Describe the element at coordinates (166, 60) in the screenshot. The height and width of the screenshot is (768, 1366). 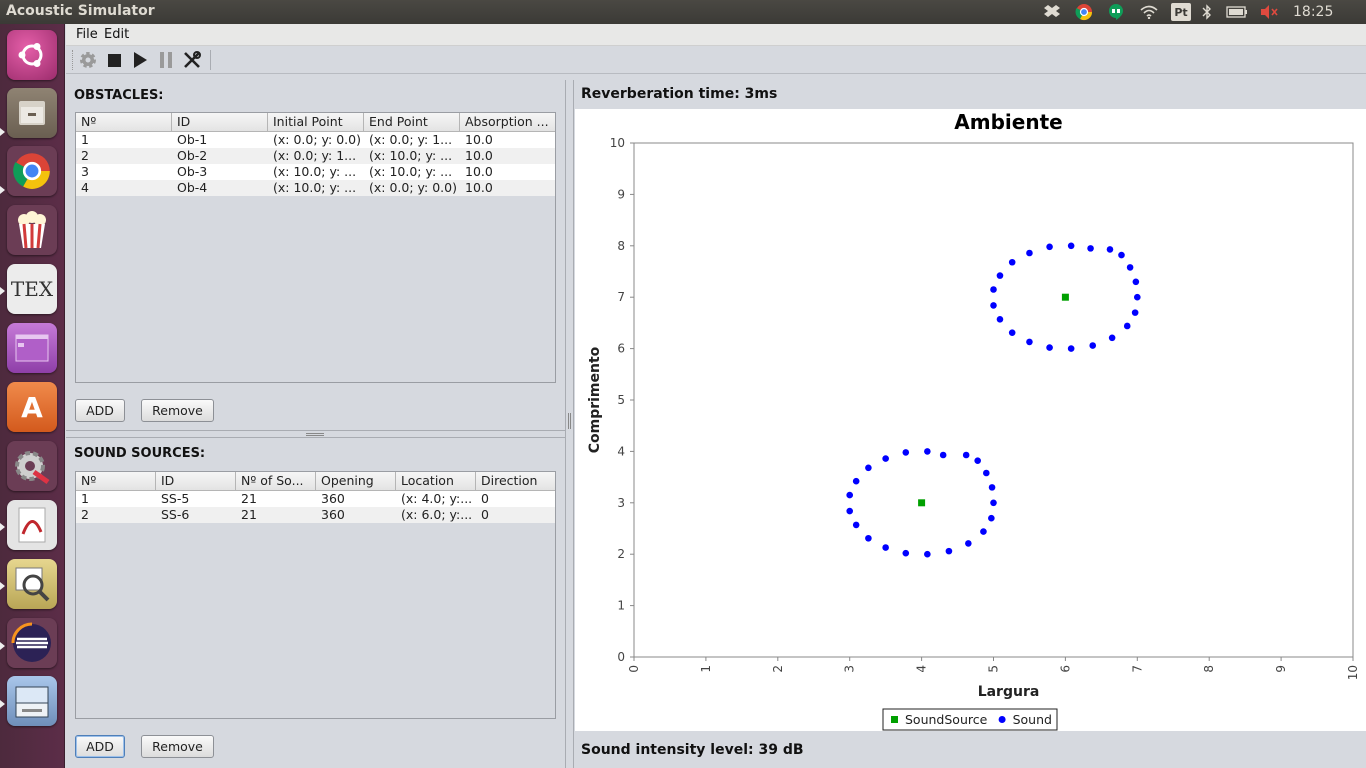
I see `pause-icon` at that location.